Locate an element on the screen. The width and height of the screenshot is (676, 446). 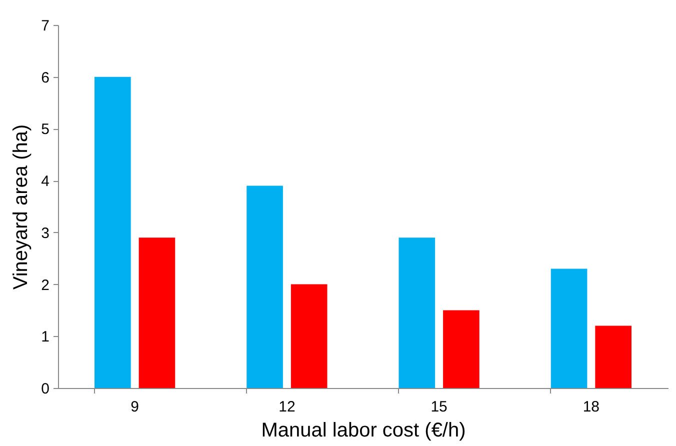
x-tick-label: 9 is located at coordinates (134, 407).